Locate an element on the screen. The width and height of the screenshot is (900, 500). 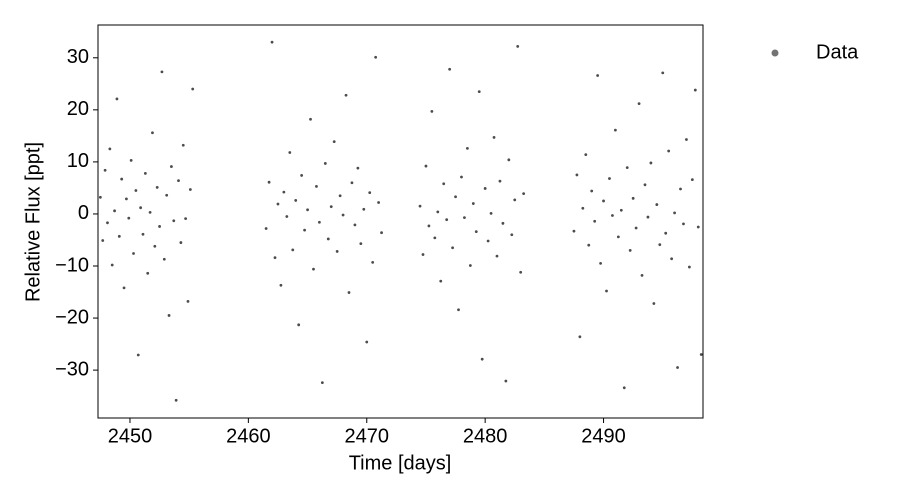
x-axis-label: Time [days] is located at coordinates (400, 463).